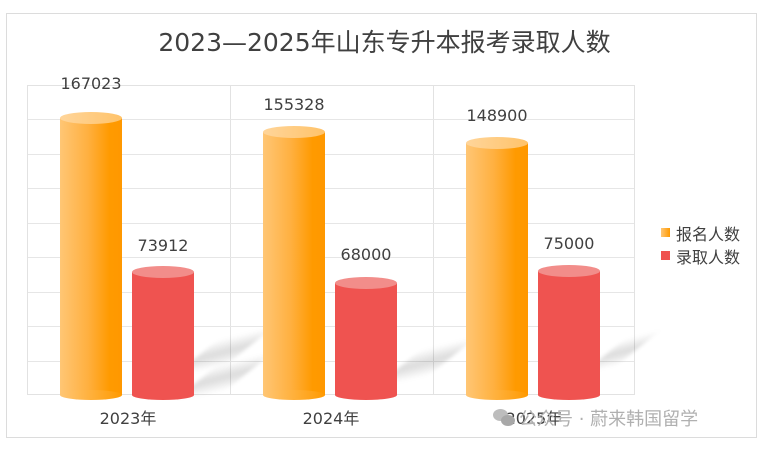 The height and width of the screenshot is (449, 769). Describe the element at coordinates (331, 418) in the screenshot. I see `x-axis-label: 2024年` at that location.